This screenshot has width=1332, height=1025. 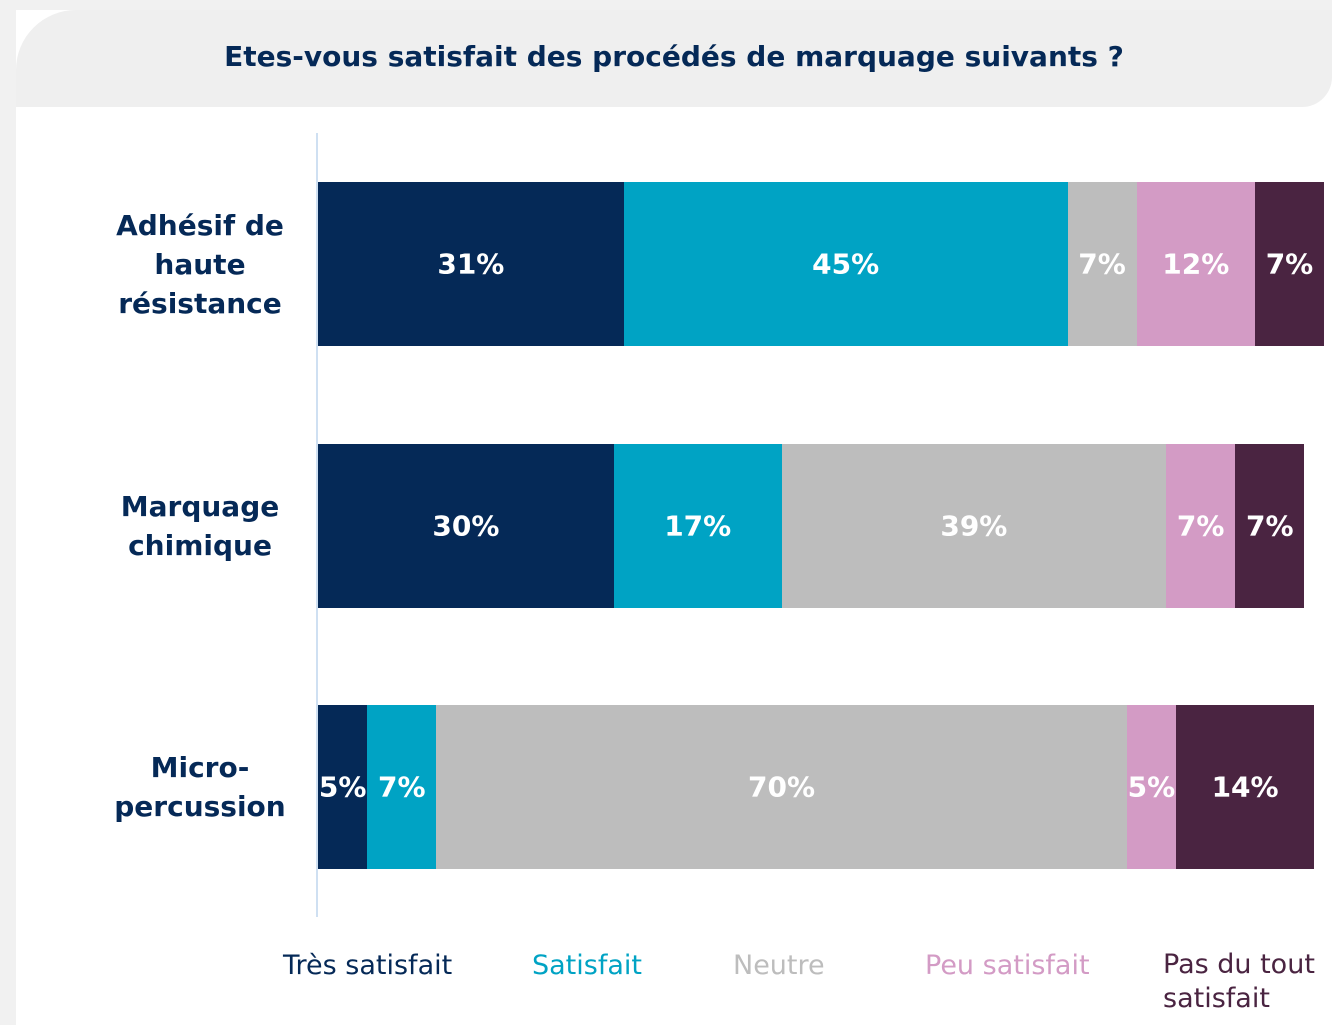 I want to click on value-label: 39%, so click(x=974, y=526).